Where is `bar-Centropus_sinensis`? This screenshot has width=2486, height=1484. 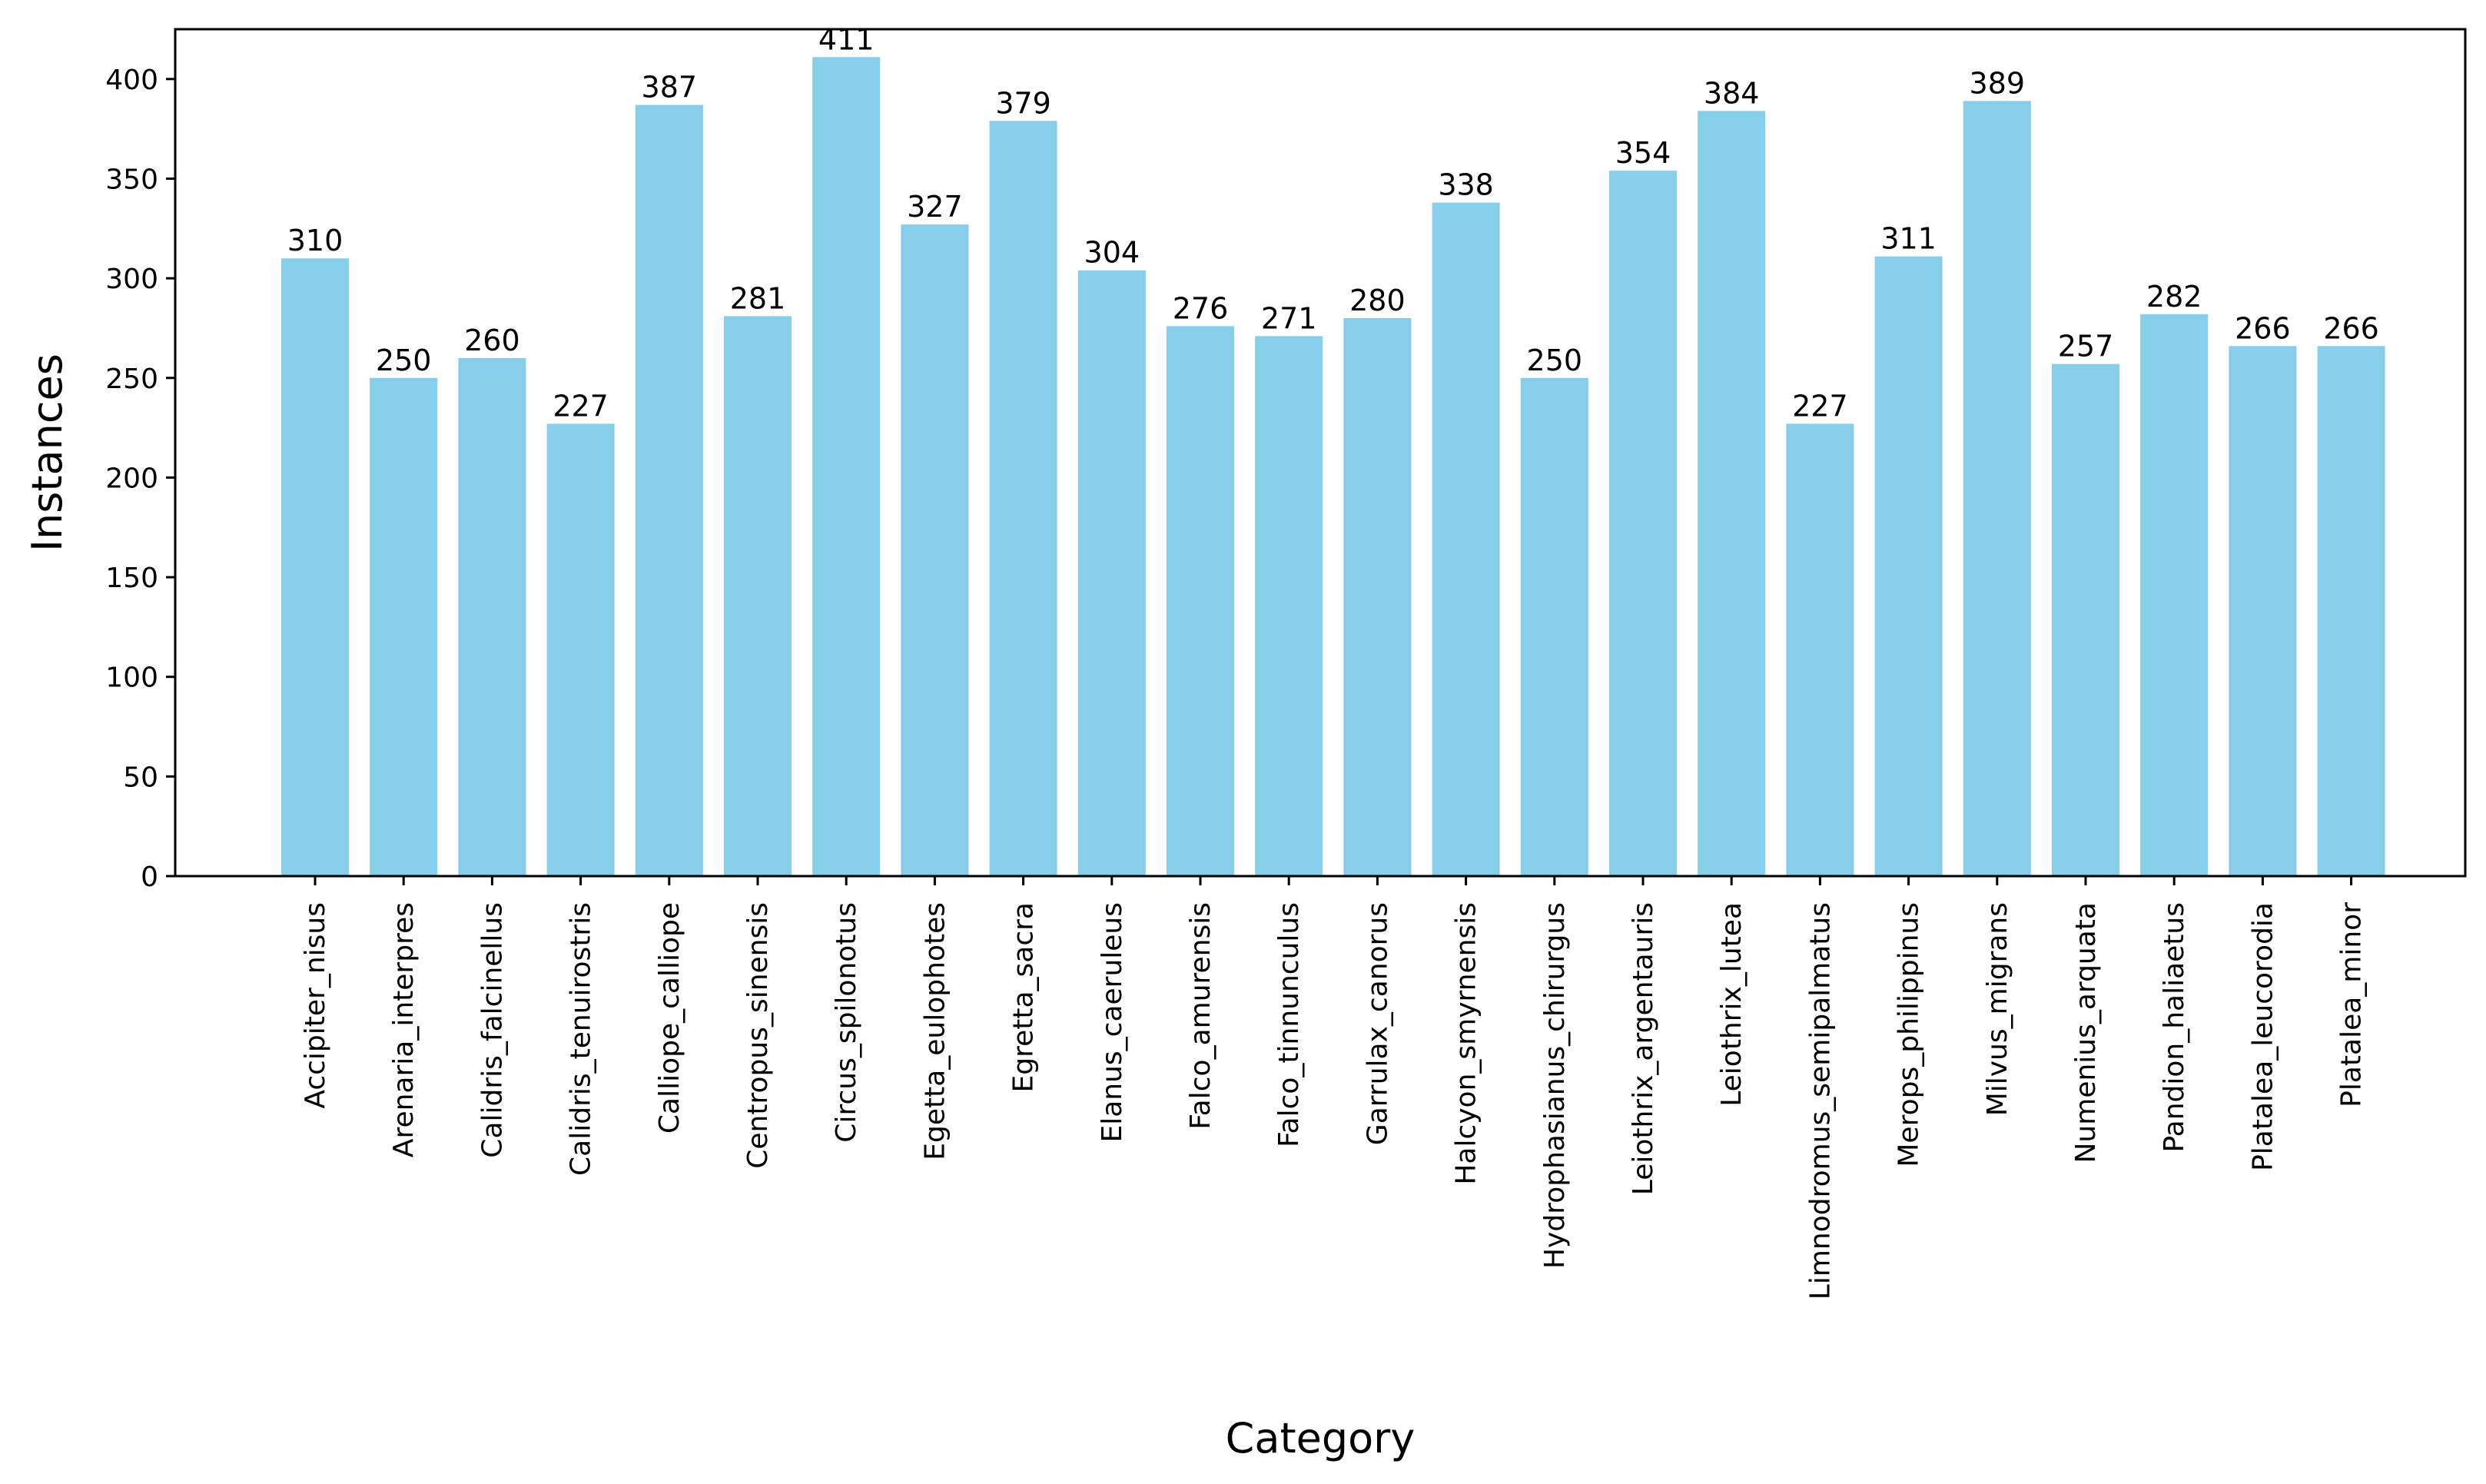 bar-Centropus_sinensis is located at coordinates (758, 596).